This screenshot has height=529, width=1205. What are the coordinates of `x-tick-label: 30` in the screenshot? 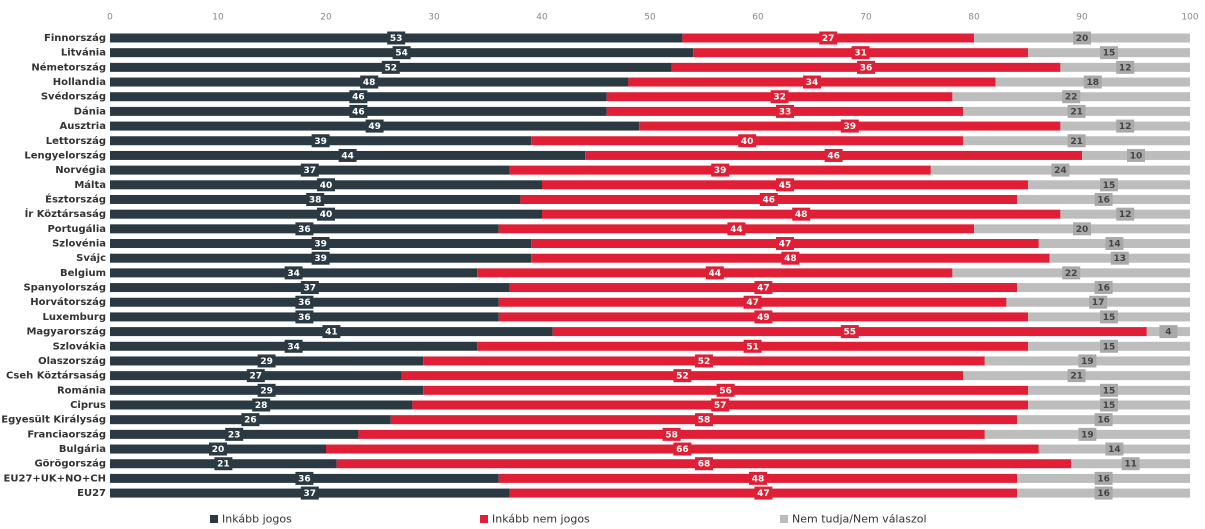 It's located at (434, 18).